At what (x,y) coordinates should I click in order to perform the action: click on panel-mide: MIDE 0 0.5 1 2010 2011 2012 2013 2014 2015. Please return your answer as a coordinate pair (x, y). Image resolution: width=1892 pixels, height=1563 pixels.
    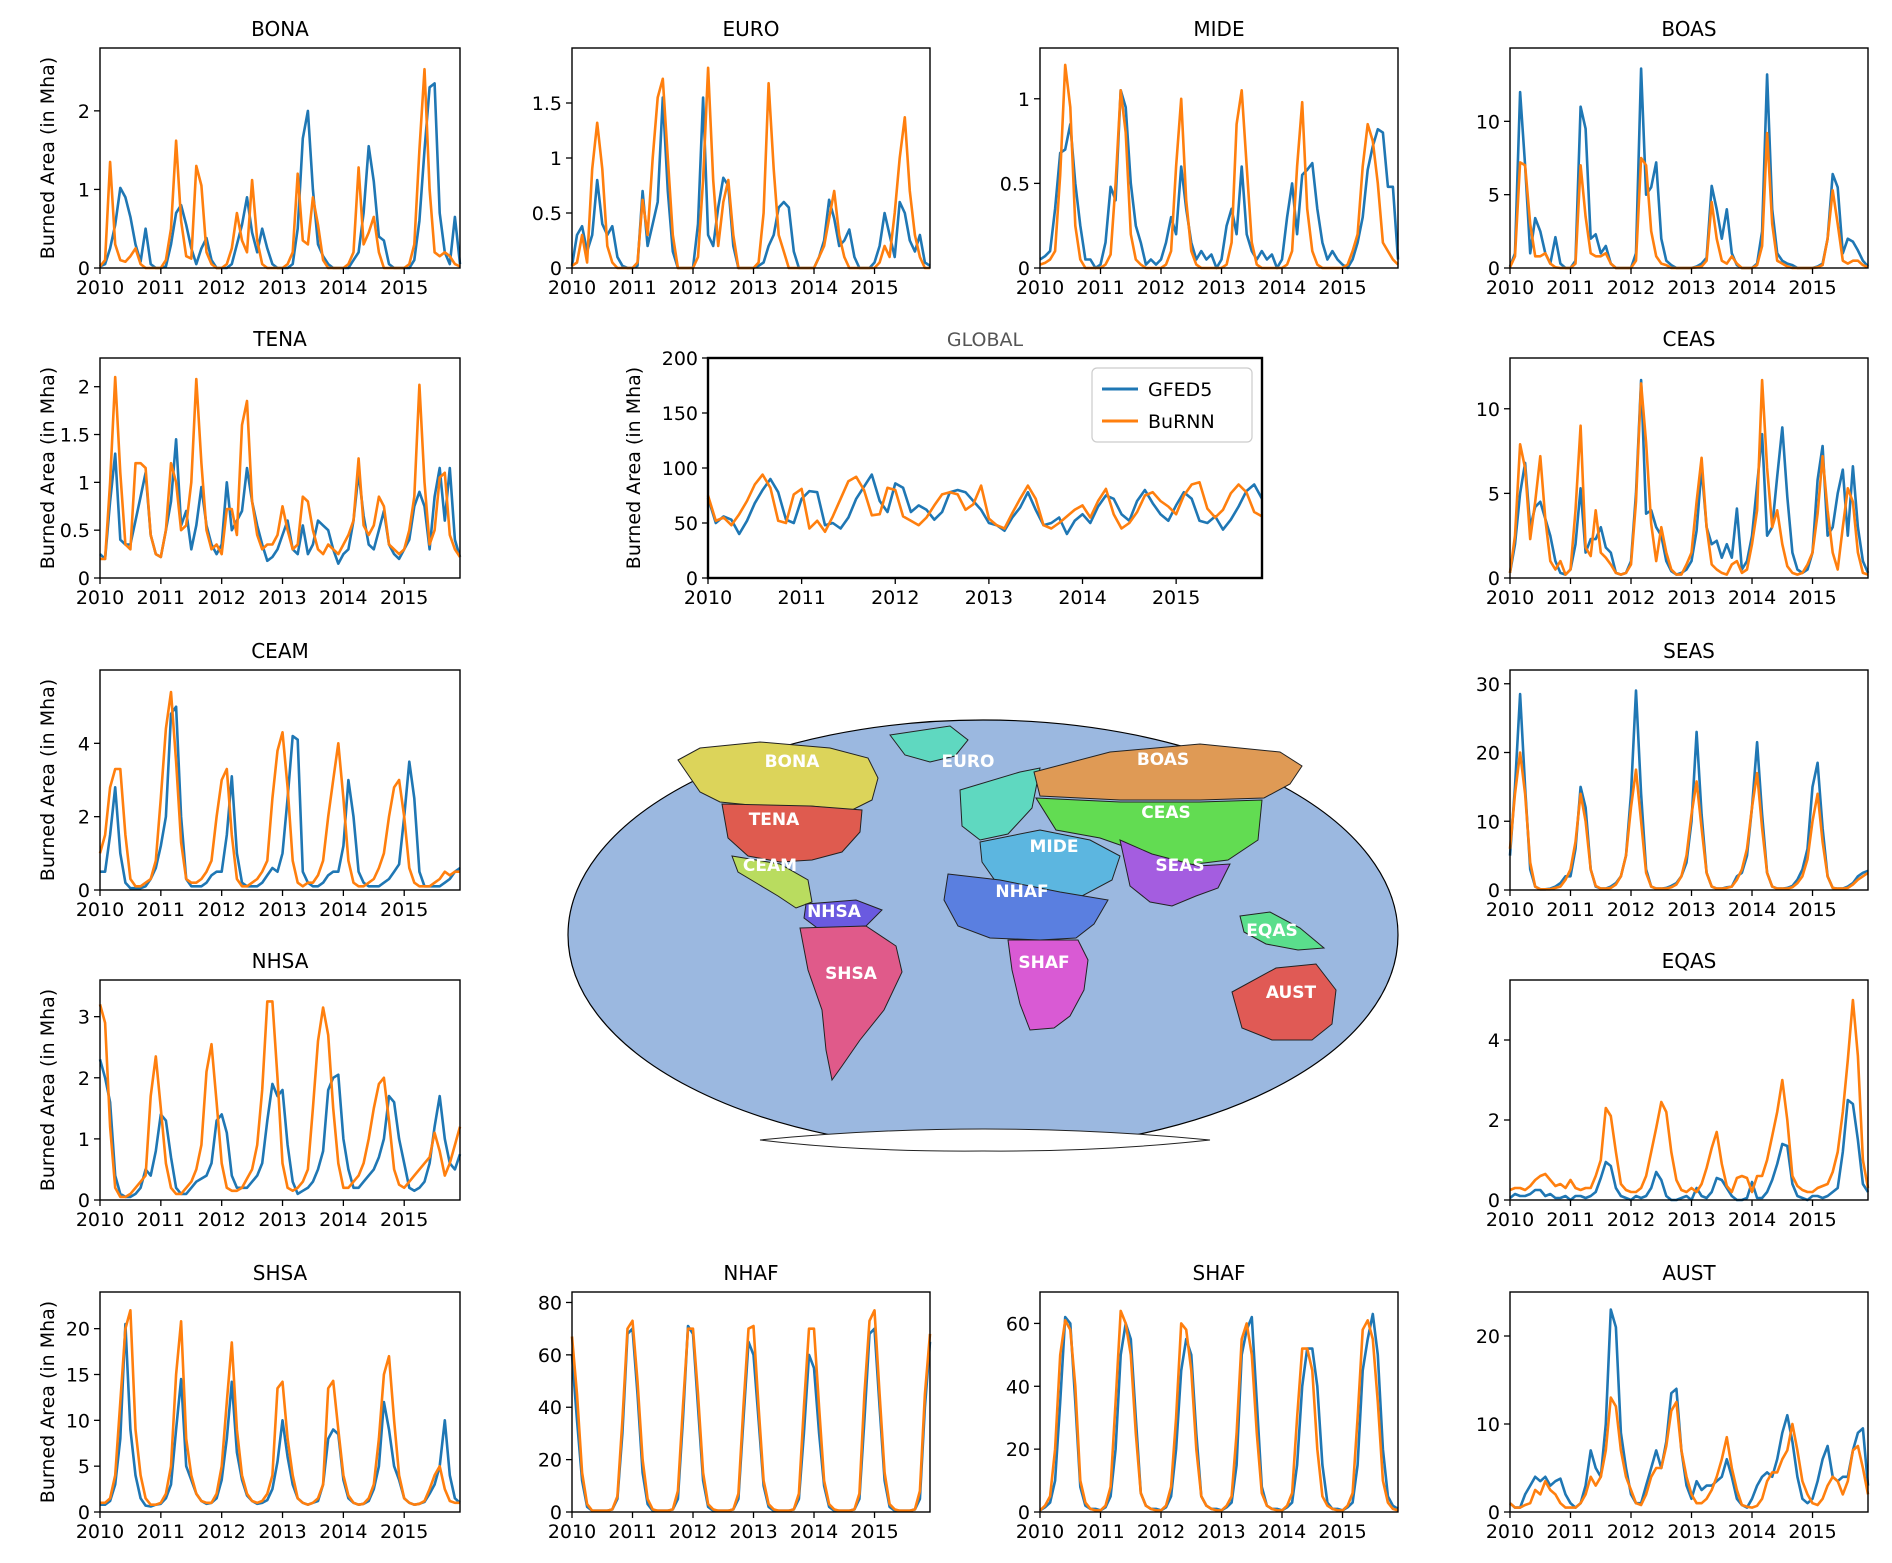
    Looking at the image, I should click on (1200, 158).